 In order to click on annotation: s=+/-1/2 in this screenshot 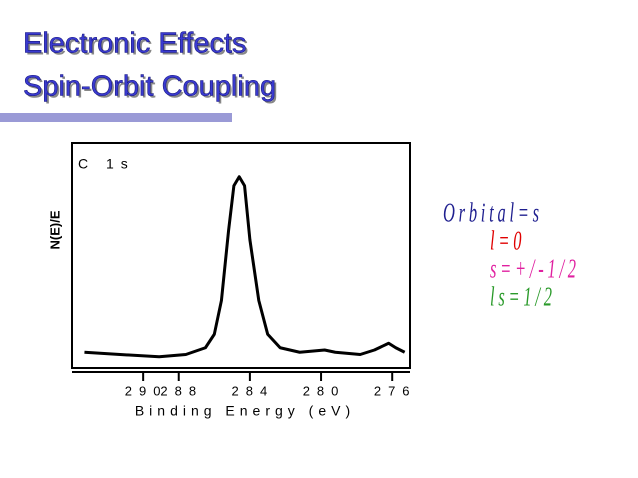, I will do `click(535, 268)`.